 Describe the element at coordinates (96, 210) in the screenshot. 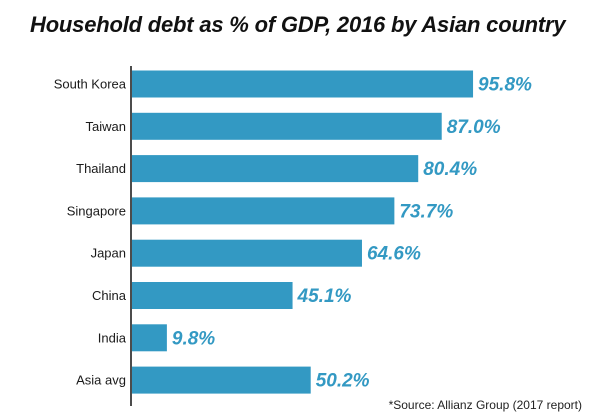

I see `category-label-singapore: Singapore` at that location.